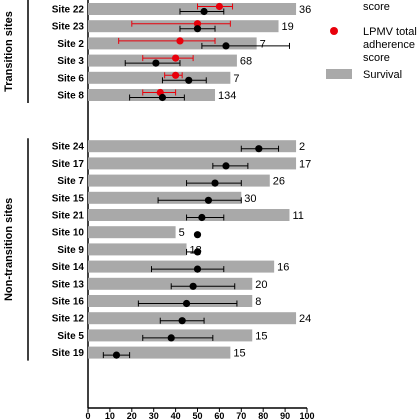 This screenshot has width=420, height=420. What do you see at coordinates (132, 415) in the screenshot?
I see `x-tick-label: 20` at bounding box center [132, 415].